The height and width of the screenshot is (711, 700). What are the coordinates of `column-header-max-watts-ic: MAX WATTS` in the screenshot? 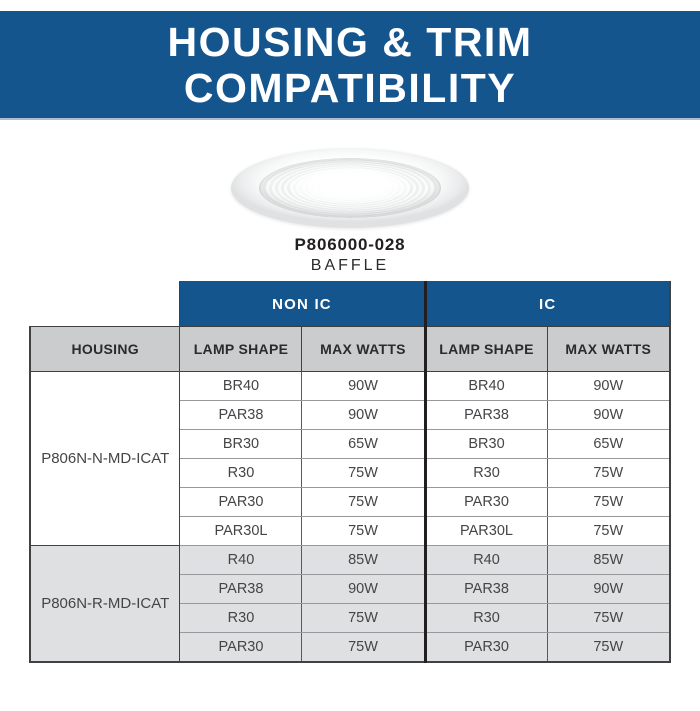 It's located at (608, 349).